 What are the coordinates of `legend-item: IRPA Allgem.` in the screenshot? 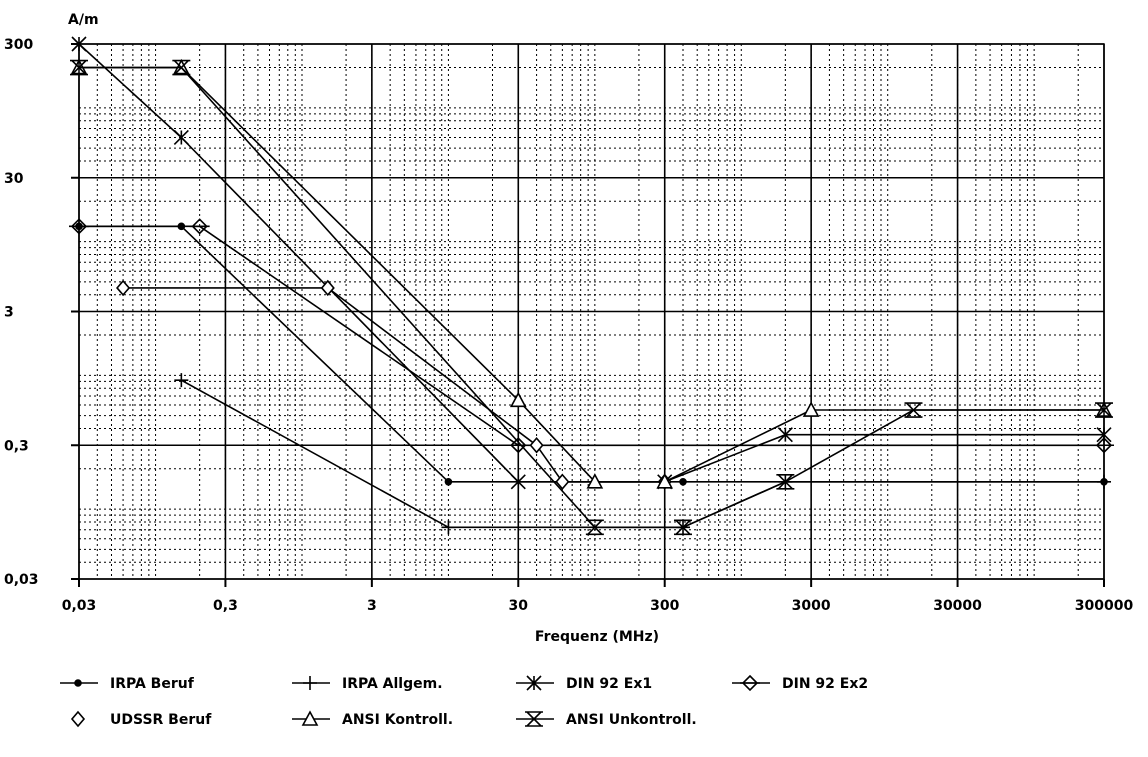 It's located at (367, 684).